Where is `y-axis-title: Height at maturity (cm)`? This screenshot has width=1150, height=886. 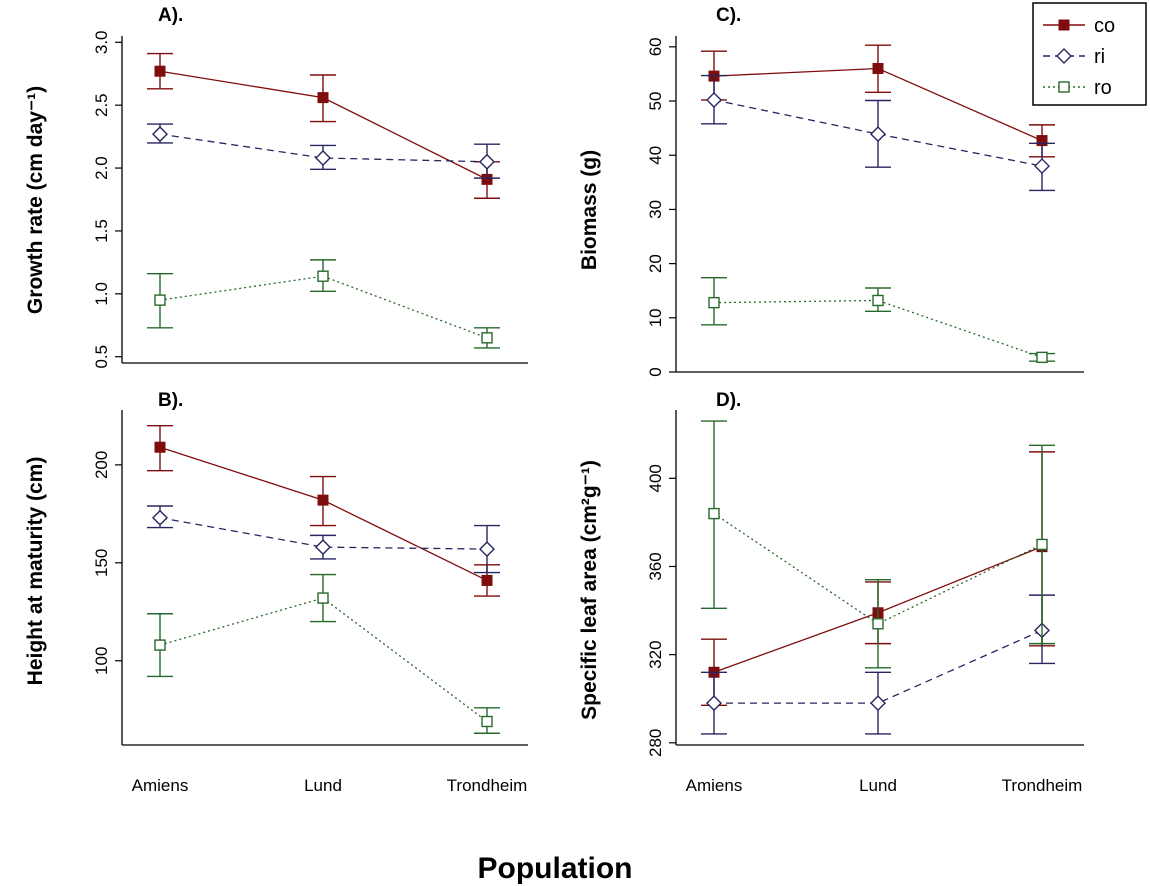
y-axis-title: Height at maturity (cm) is located at coordinates (35, 571).